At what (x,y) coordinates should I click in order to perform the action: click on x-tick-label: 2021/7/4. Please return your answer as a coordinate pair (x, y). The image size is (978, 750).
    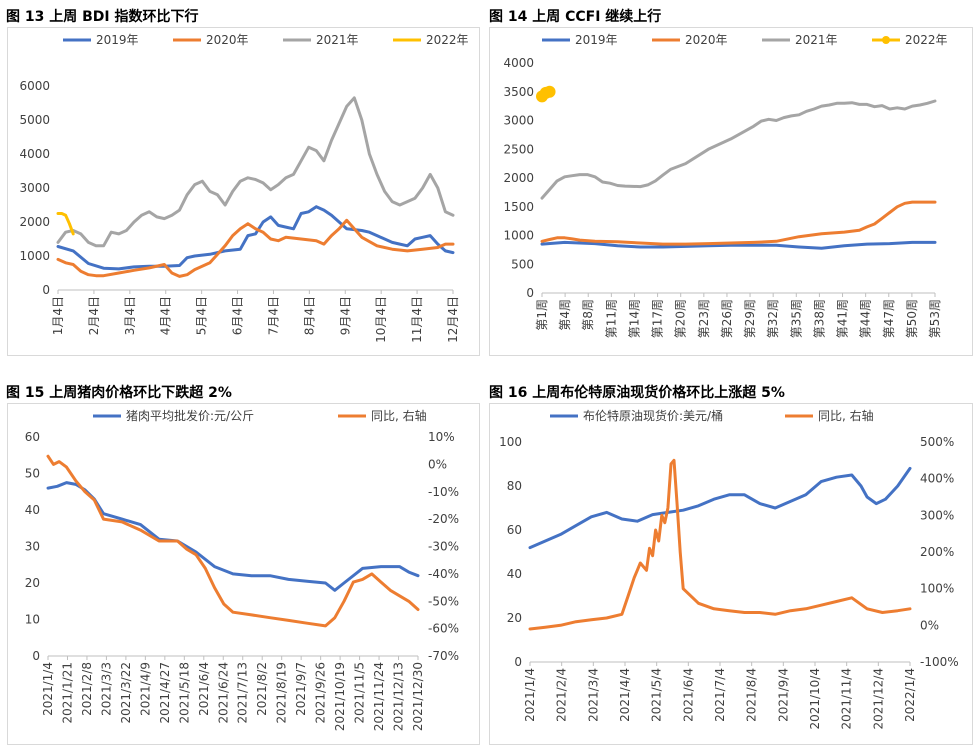
    Looking at the image, I should click on (720, 695).